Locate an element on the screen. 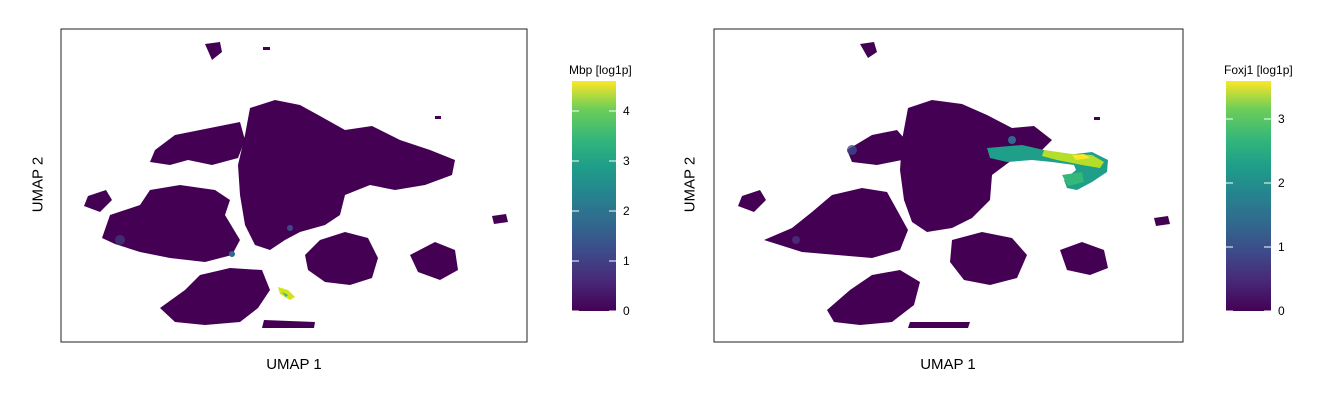  colorbar-title: Foxj1 [log1p] is located at coordinates (1258, 70).